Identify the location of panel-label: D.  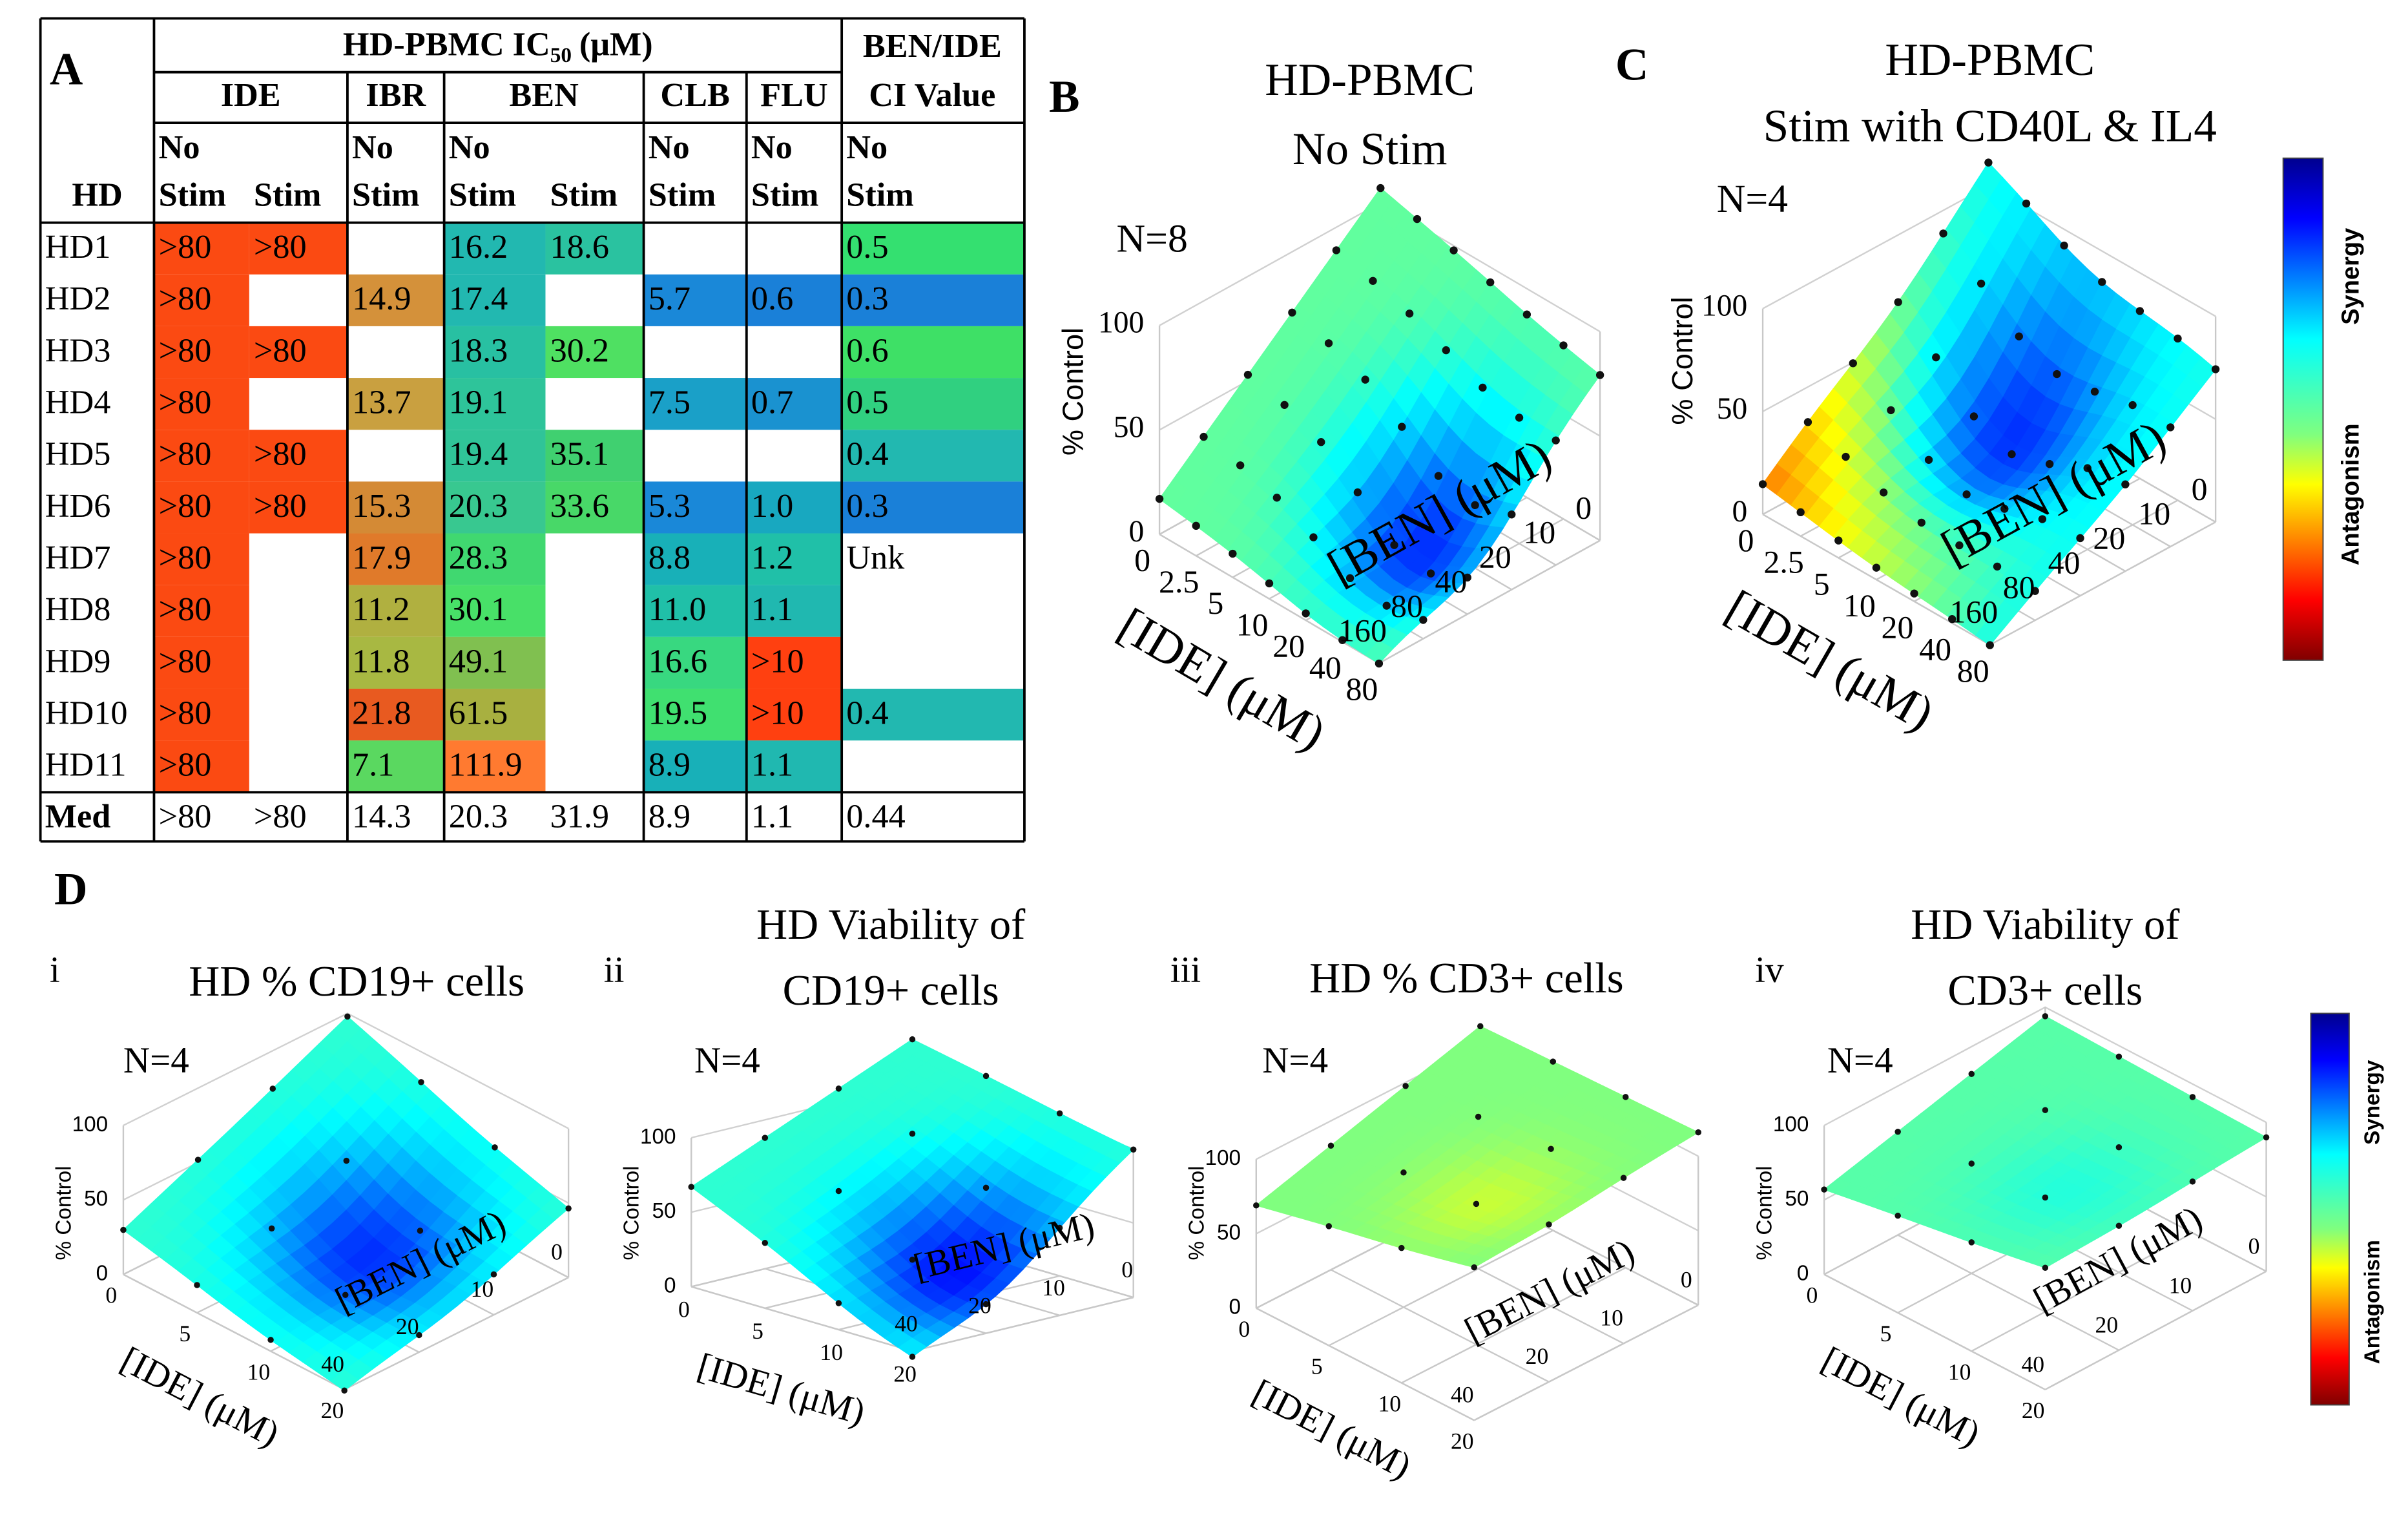
(70, 889).